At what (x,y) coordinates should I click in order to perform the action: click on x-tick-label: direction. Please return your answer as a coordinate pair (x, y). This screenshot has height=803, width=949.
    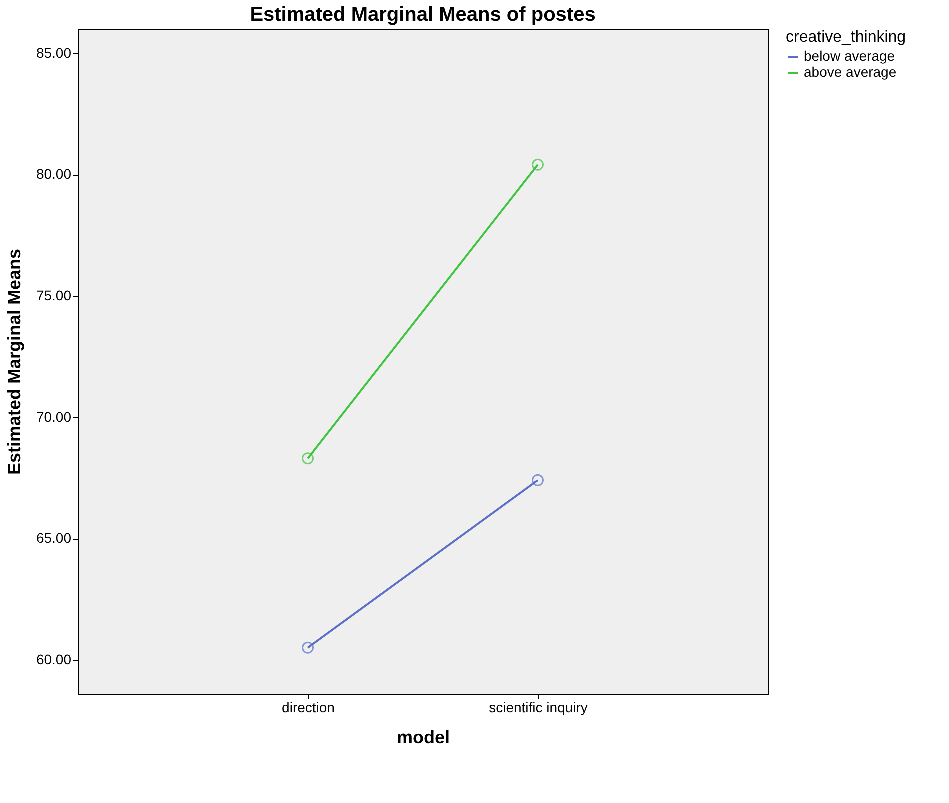
    Looking at the image, I should click on (308, 708).